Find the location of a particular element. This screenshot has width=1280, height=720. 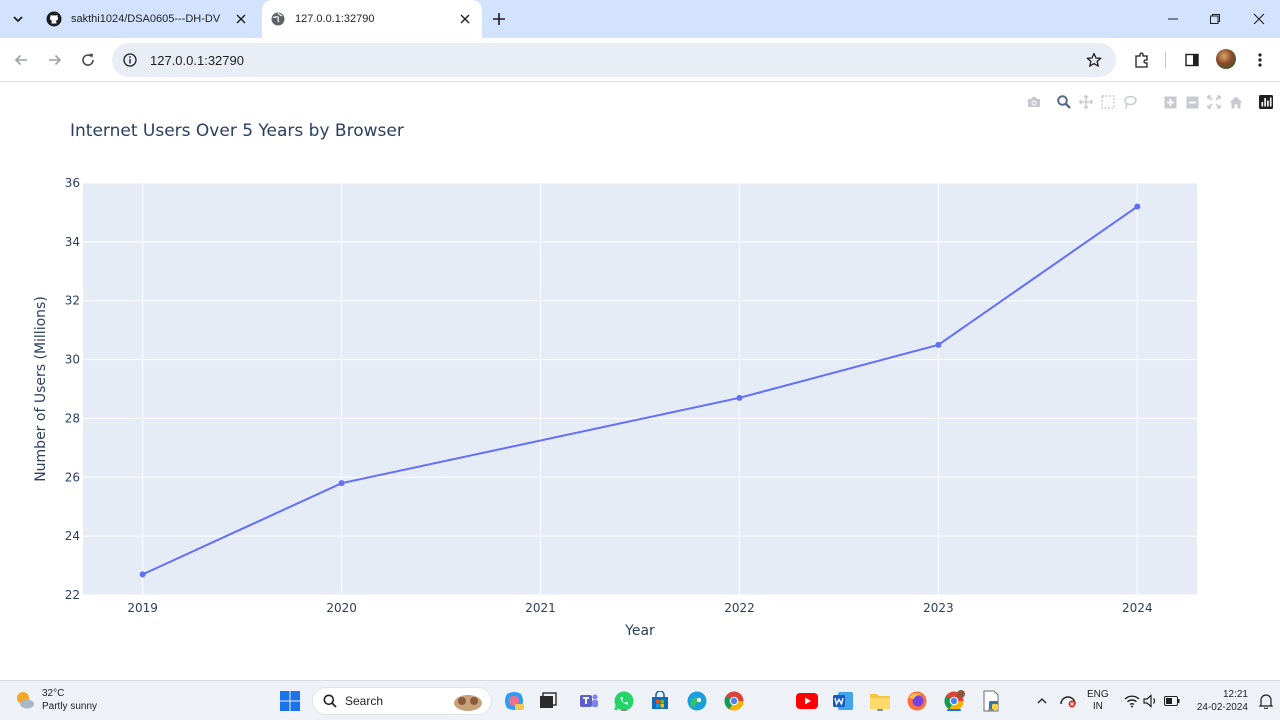

back-button is located at coordinates (21, 60).